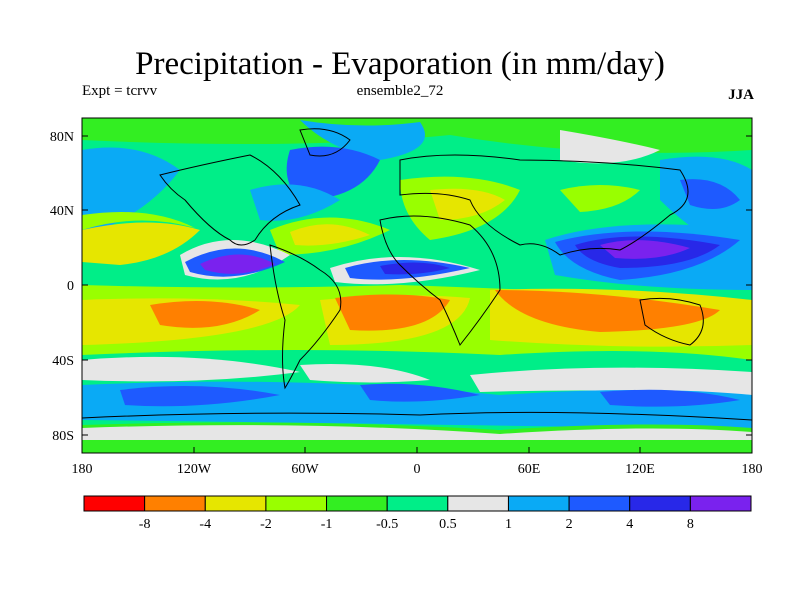 This screenshot has height=600, width=800. I want to click on ensemble-label: ensemble2_72, so click(400, 91).